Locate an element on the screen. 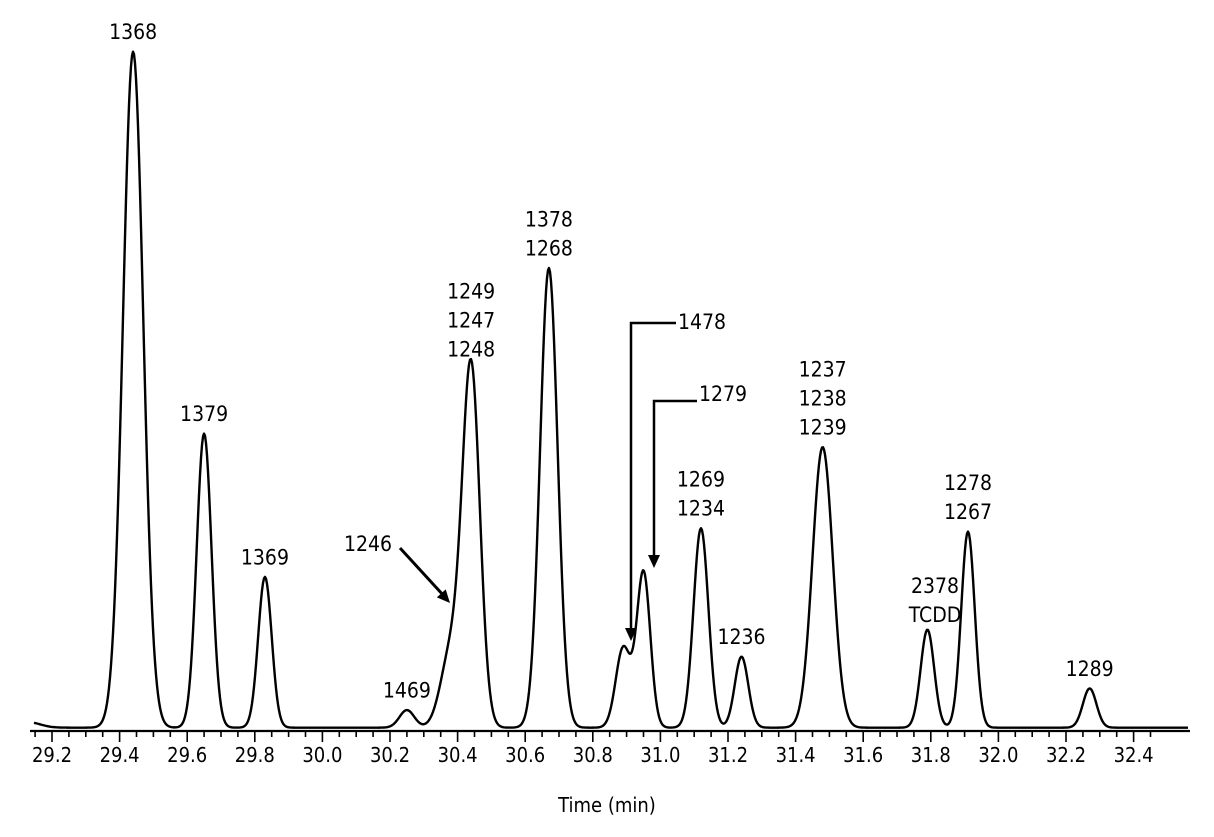 The height and width of the screenshot is (837, 1214). x-tick-label: 31.2 is located at coordinates (728, 755).